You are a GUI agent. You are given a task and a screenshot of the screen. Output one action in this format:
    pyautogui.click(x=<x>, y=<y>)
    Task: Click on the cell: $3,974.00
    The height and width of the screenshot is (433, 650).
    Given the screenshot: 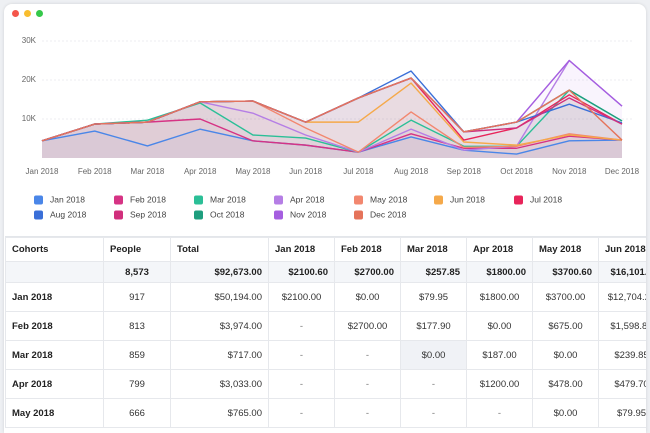 What is the action you would take?
    pyautogui.click(x=219, y=326)
    